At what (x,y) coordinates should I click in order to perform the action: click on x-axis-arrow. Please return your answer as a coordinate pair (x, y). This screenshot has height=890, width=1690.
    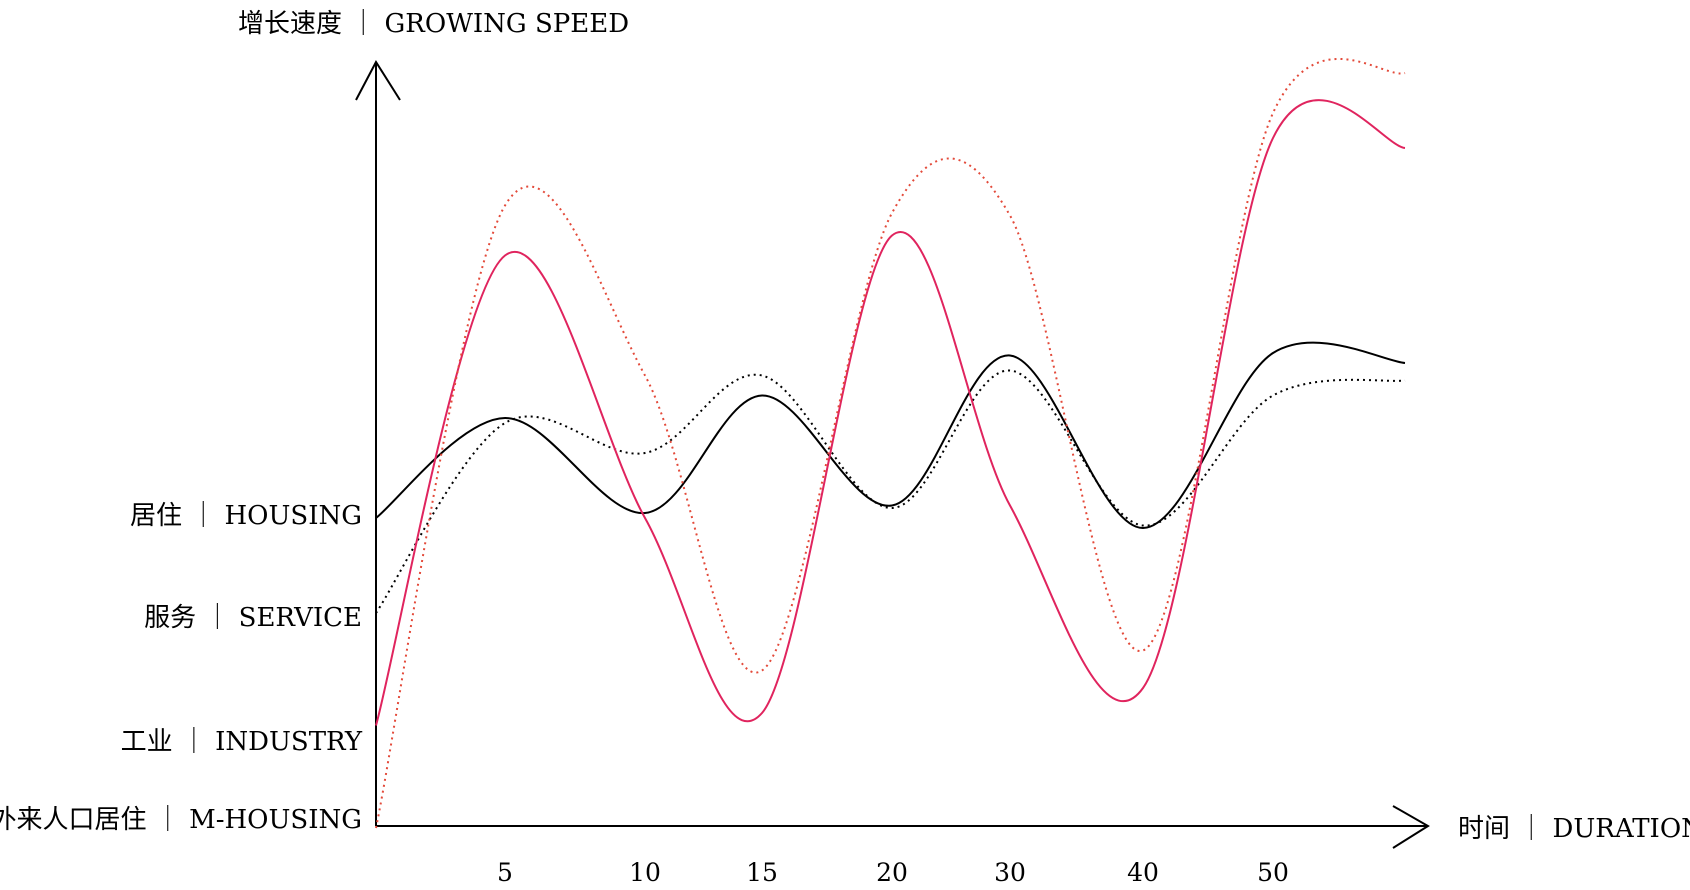
    Looking at the image, I should click on (1411, 827).